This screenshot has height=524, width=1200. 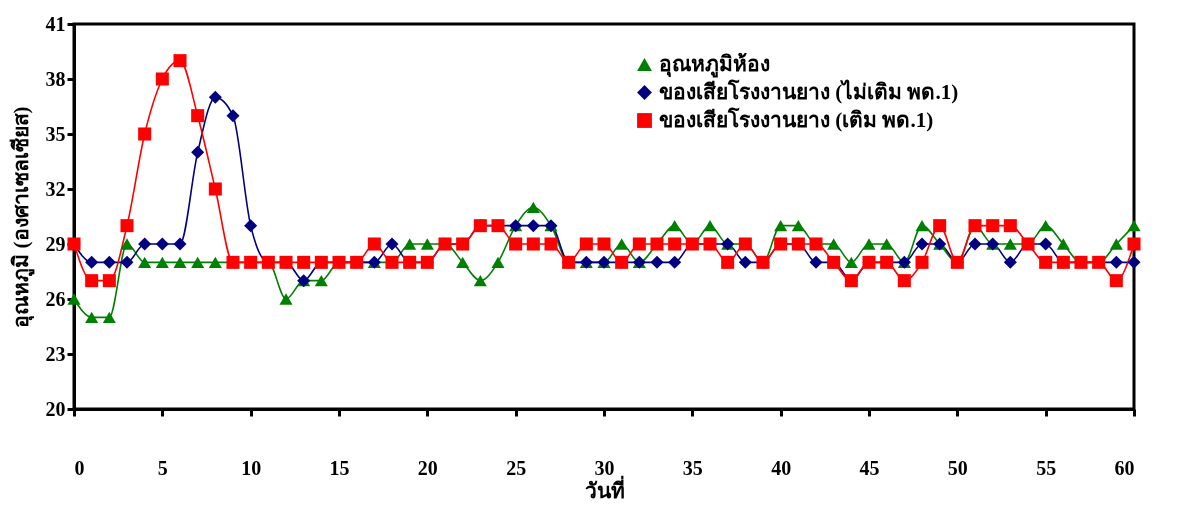 I want to click on y-tick-label: 35, so click(x=55, y=133).